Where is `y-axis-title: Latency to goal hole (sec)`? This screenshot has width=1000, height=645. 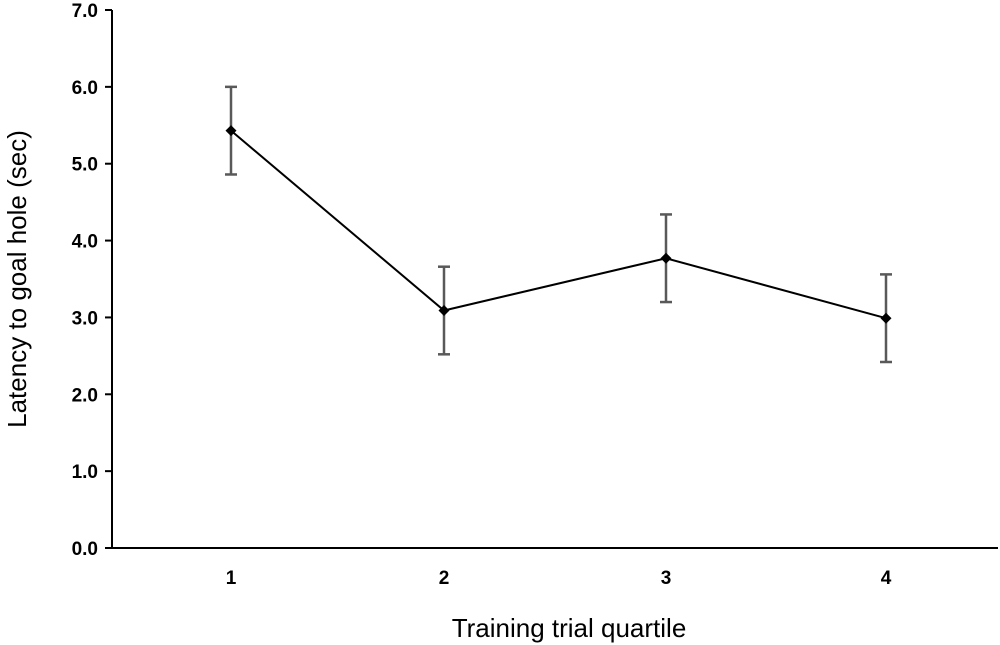
y-axis-title: Latency to goal hole (sec) is located at coordinates (17, 279).